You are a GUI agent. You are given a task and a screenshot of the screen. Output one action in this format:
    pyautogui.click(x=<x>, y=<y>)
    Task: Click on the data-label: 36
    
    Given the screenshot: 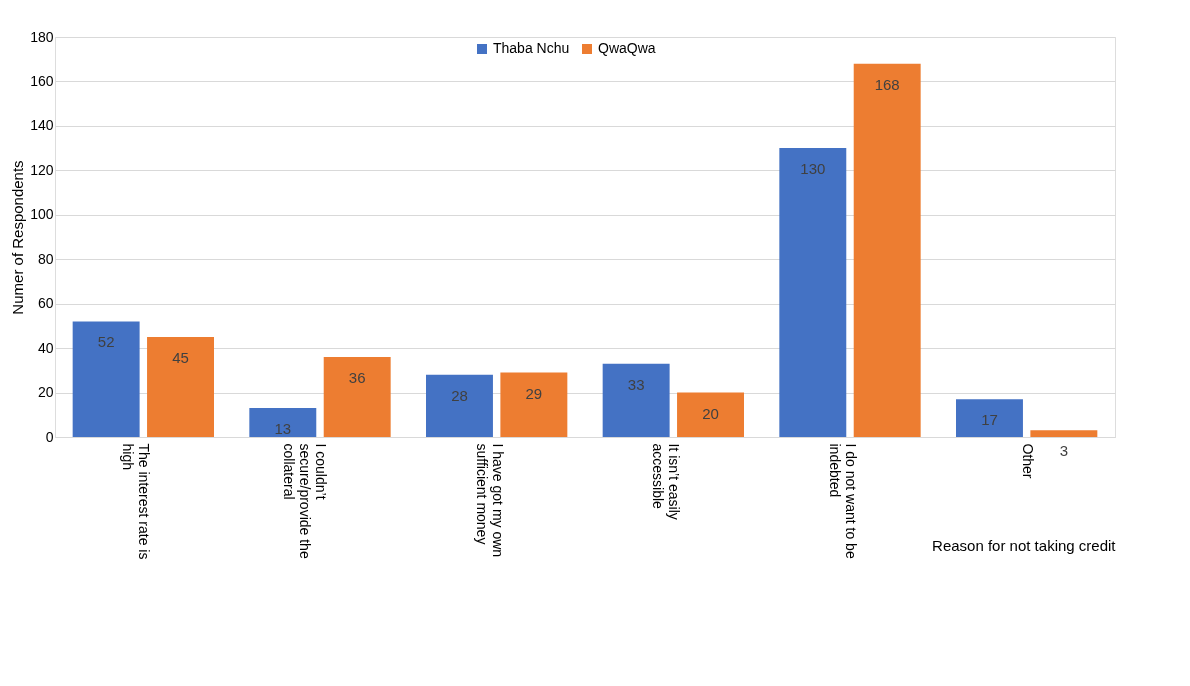 What is the action you would take?
    pyautogui.click(x=357, y=377)
    